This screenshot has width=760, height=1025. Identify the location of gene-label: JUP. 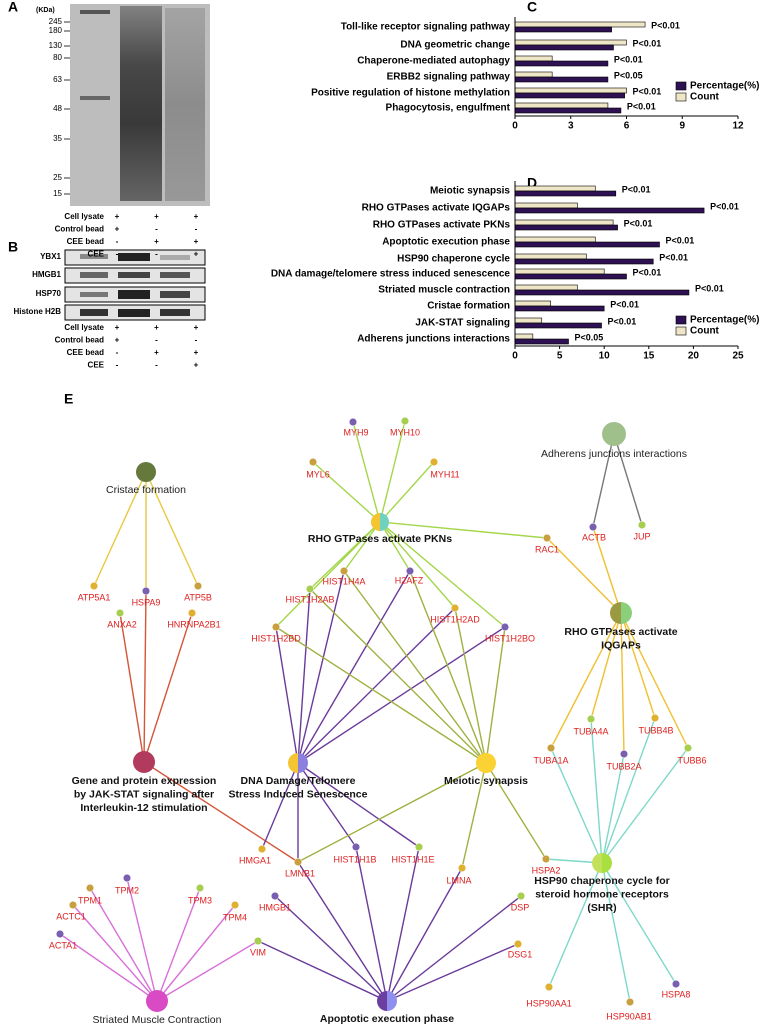
(641, 536).